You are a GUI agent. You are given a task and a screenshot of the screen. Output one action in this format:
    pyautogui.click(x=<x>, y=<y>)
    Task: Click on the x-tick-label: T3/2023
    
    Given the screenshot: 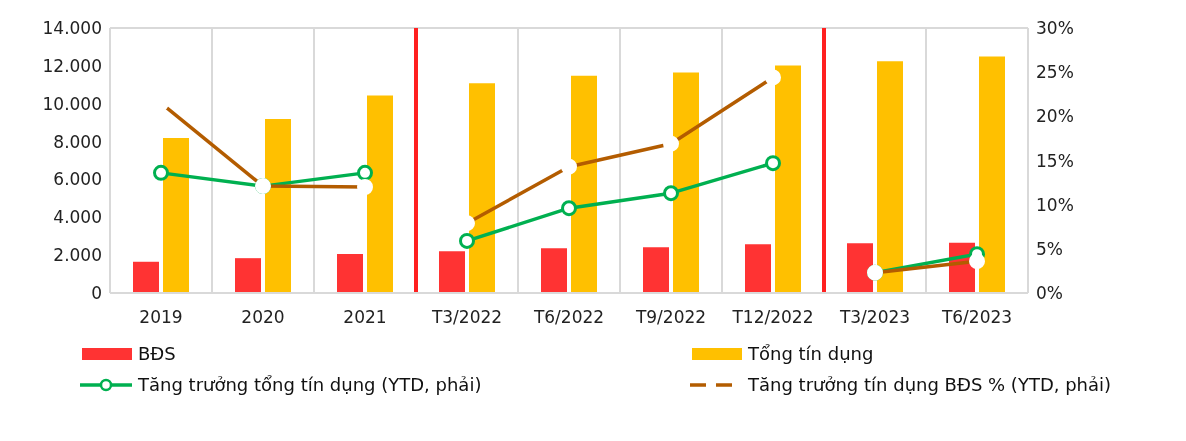 What is the action you would take?
    pyautogui.click(x=874, y=317)
    